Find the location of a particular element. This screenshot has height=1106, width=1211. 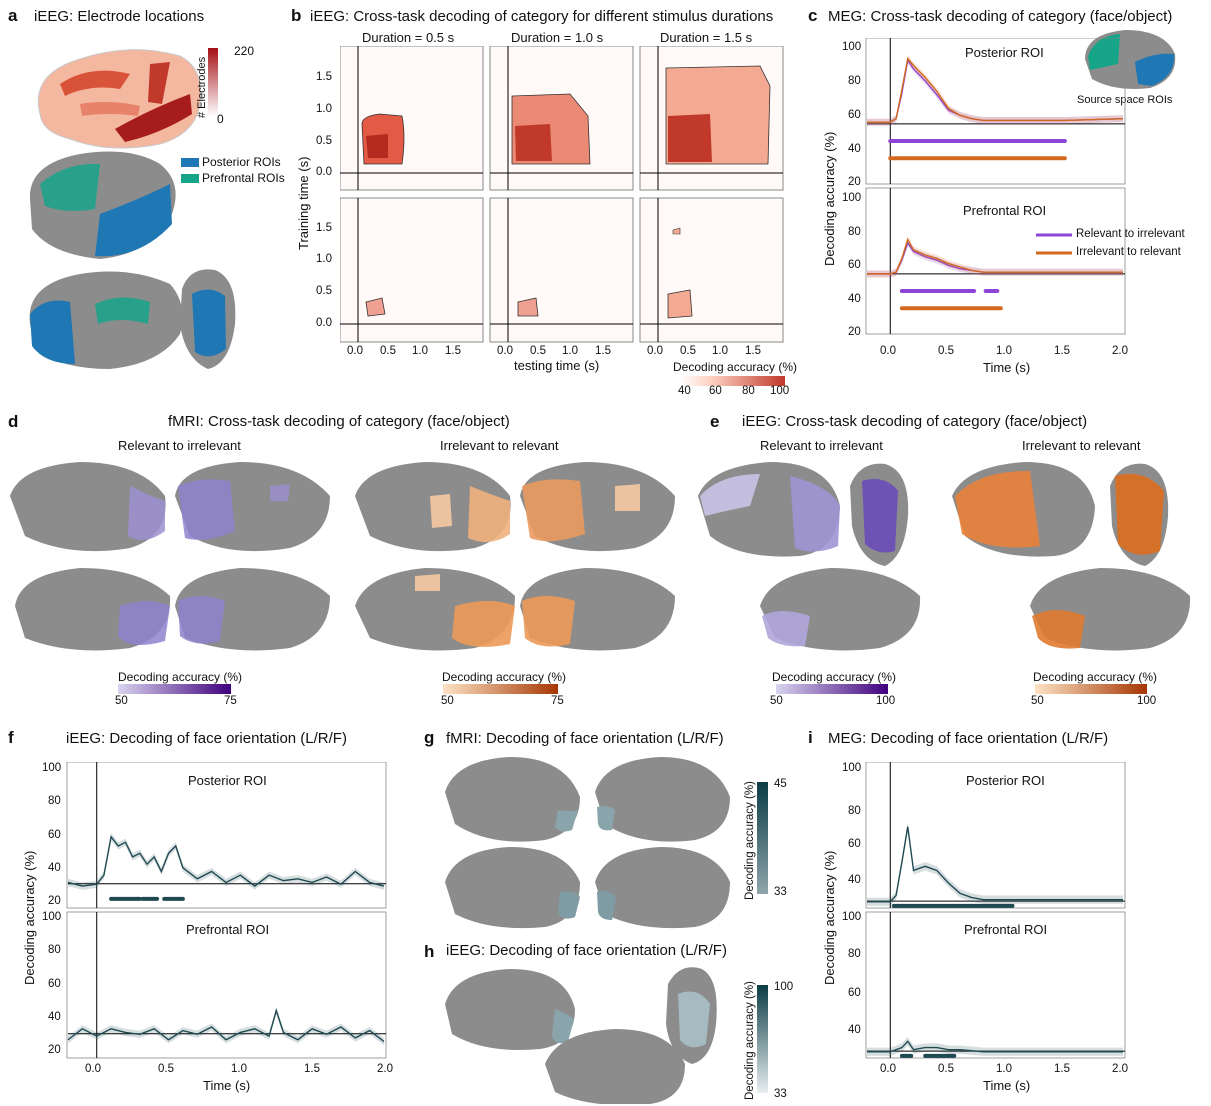

panel-label-b: b is located at coordinates (296, 15).